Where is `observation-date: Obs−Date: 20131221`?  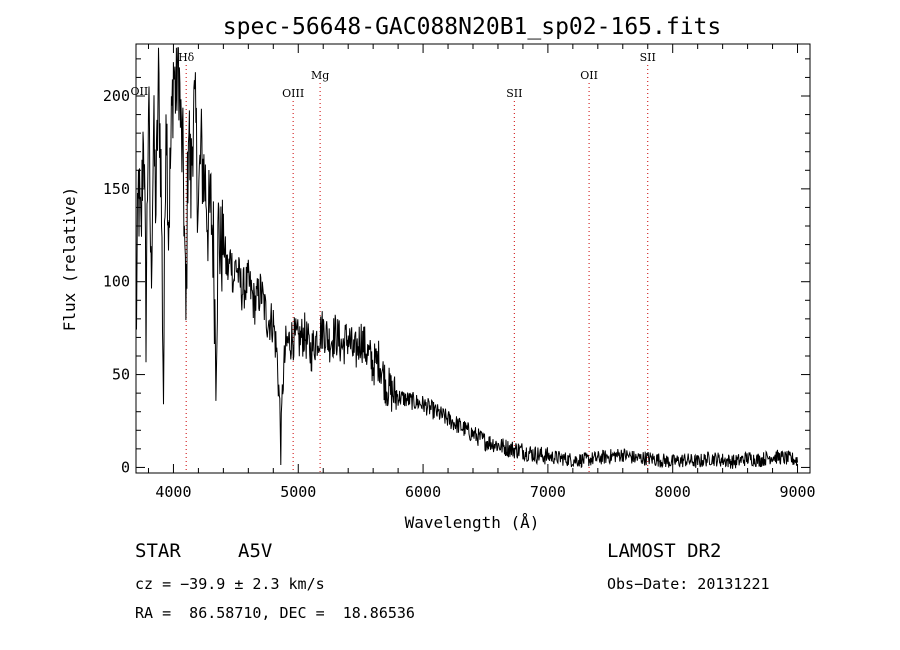 observation-date: Obs−Date: 20131221 is located at coordinates (688, 584).